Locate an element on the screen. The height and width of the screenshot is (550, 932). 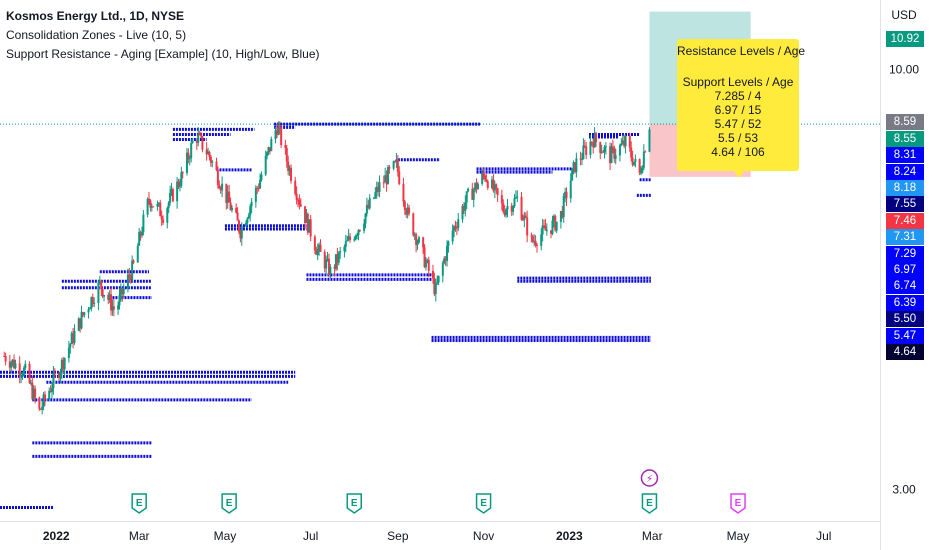
split-dividend-icon: ⚡ is located at coordinates (649, 478).